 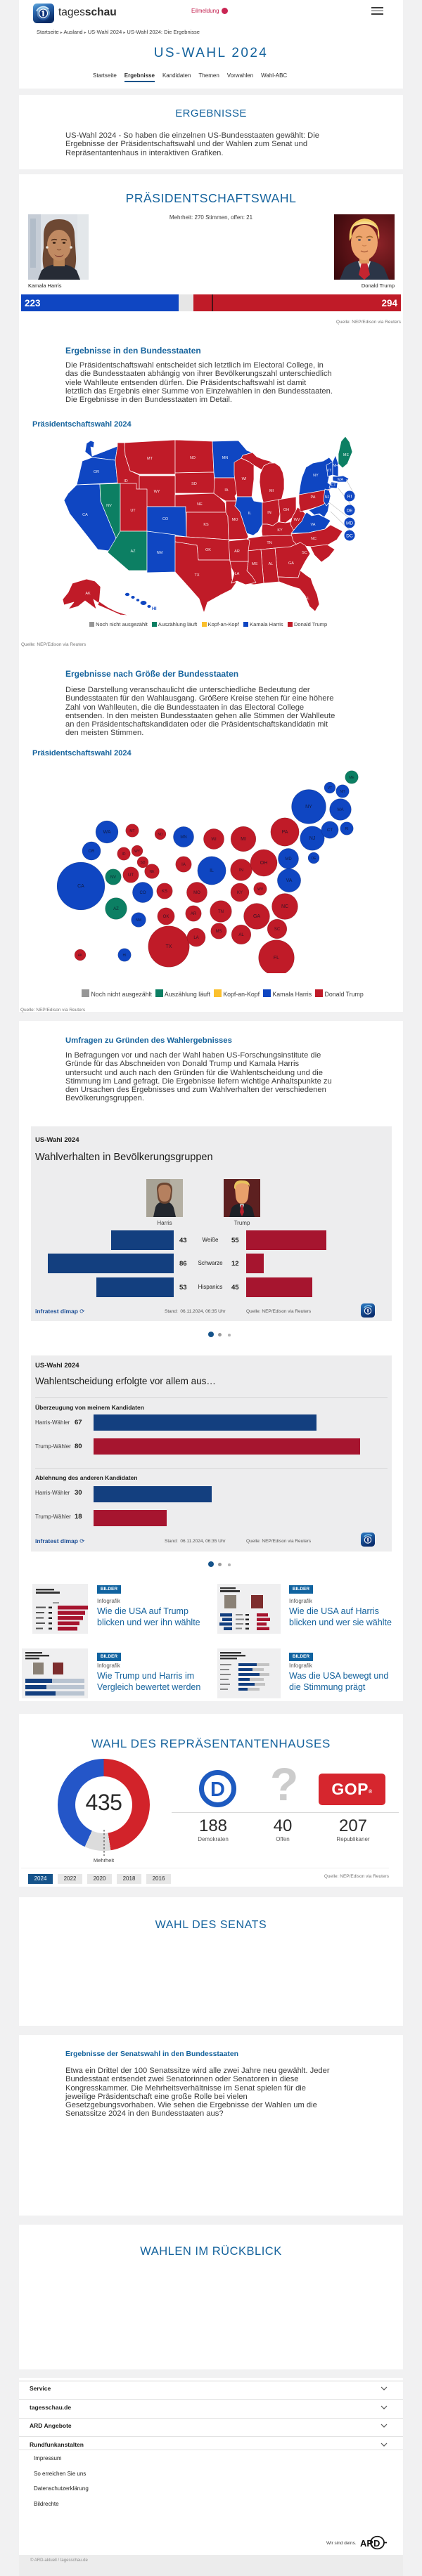 I want to click on svg-text: RI, so click(x=347, y=829).